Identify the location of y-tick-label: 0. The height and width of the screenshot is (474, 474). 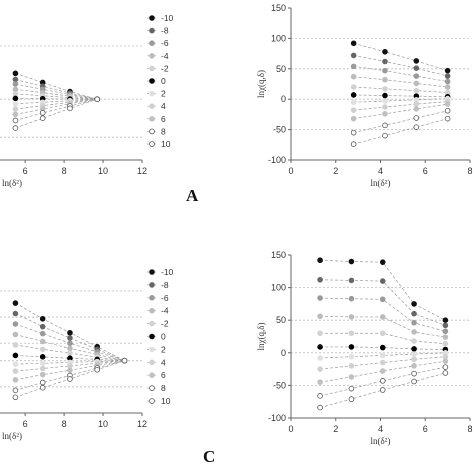
(283, 353).